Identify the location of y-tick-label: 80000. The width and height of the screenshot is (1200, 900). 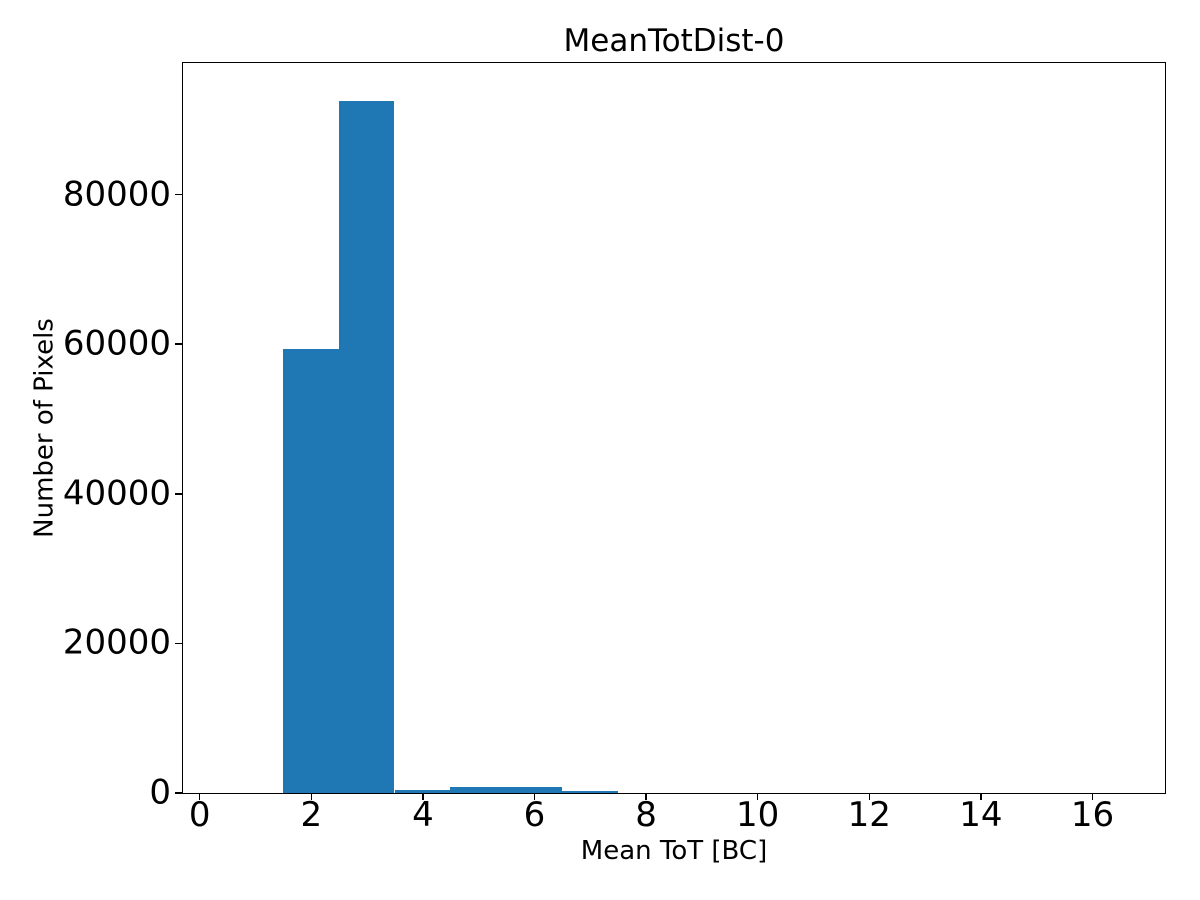
(116, 194).